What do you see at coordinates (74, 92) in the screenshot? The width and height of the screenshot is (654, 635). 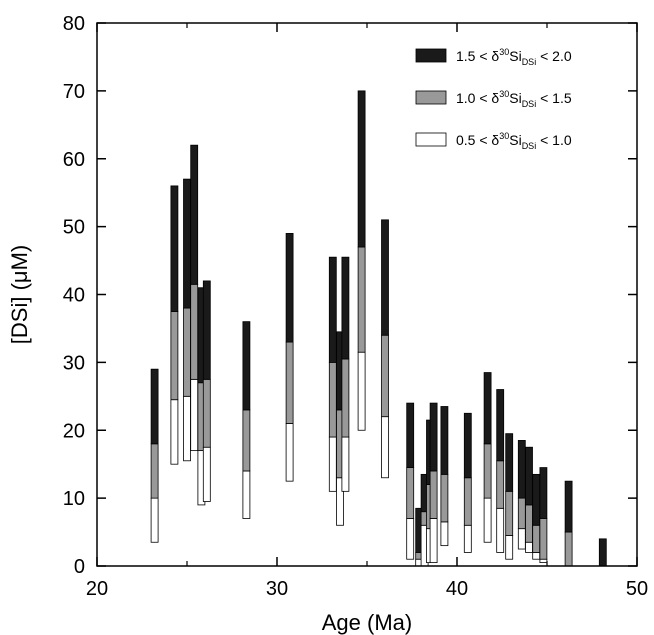 I see `y-tick-label: 70` at bounding box center [74, 92].